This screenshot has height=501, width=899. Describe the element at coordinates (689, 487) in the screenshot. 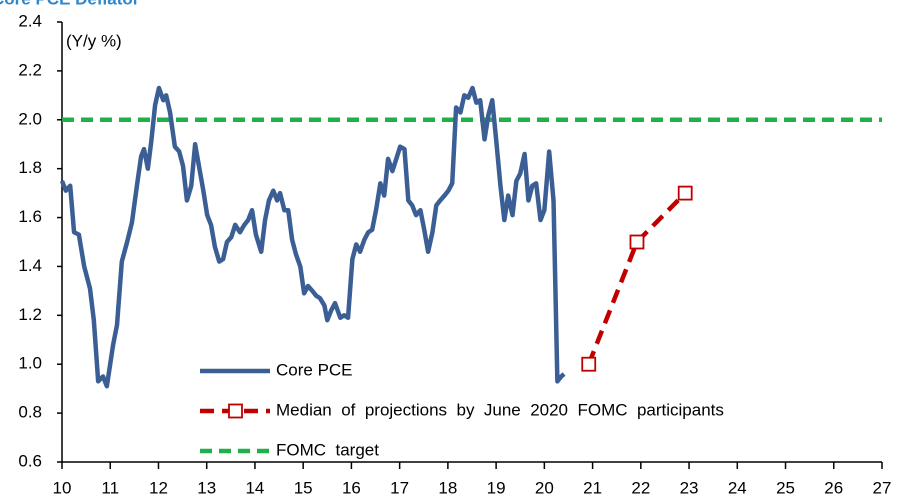

I see `x-tick-label: 23` at that location.